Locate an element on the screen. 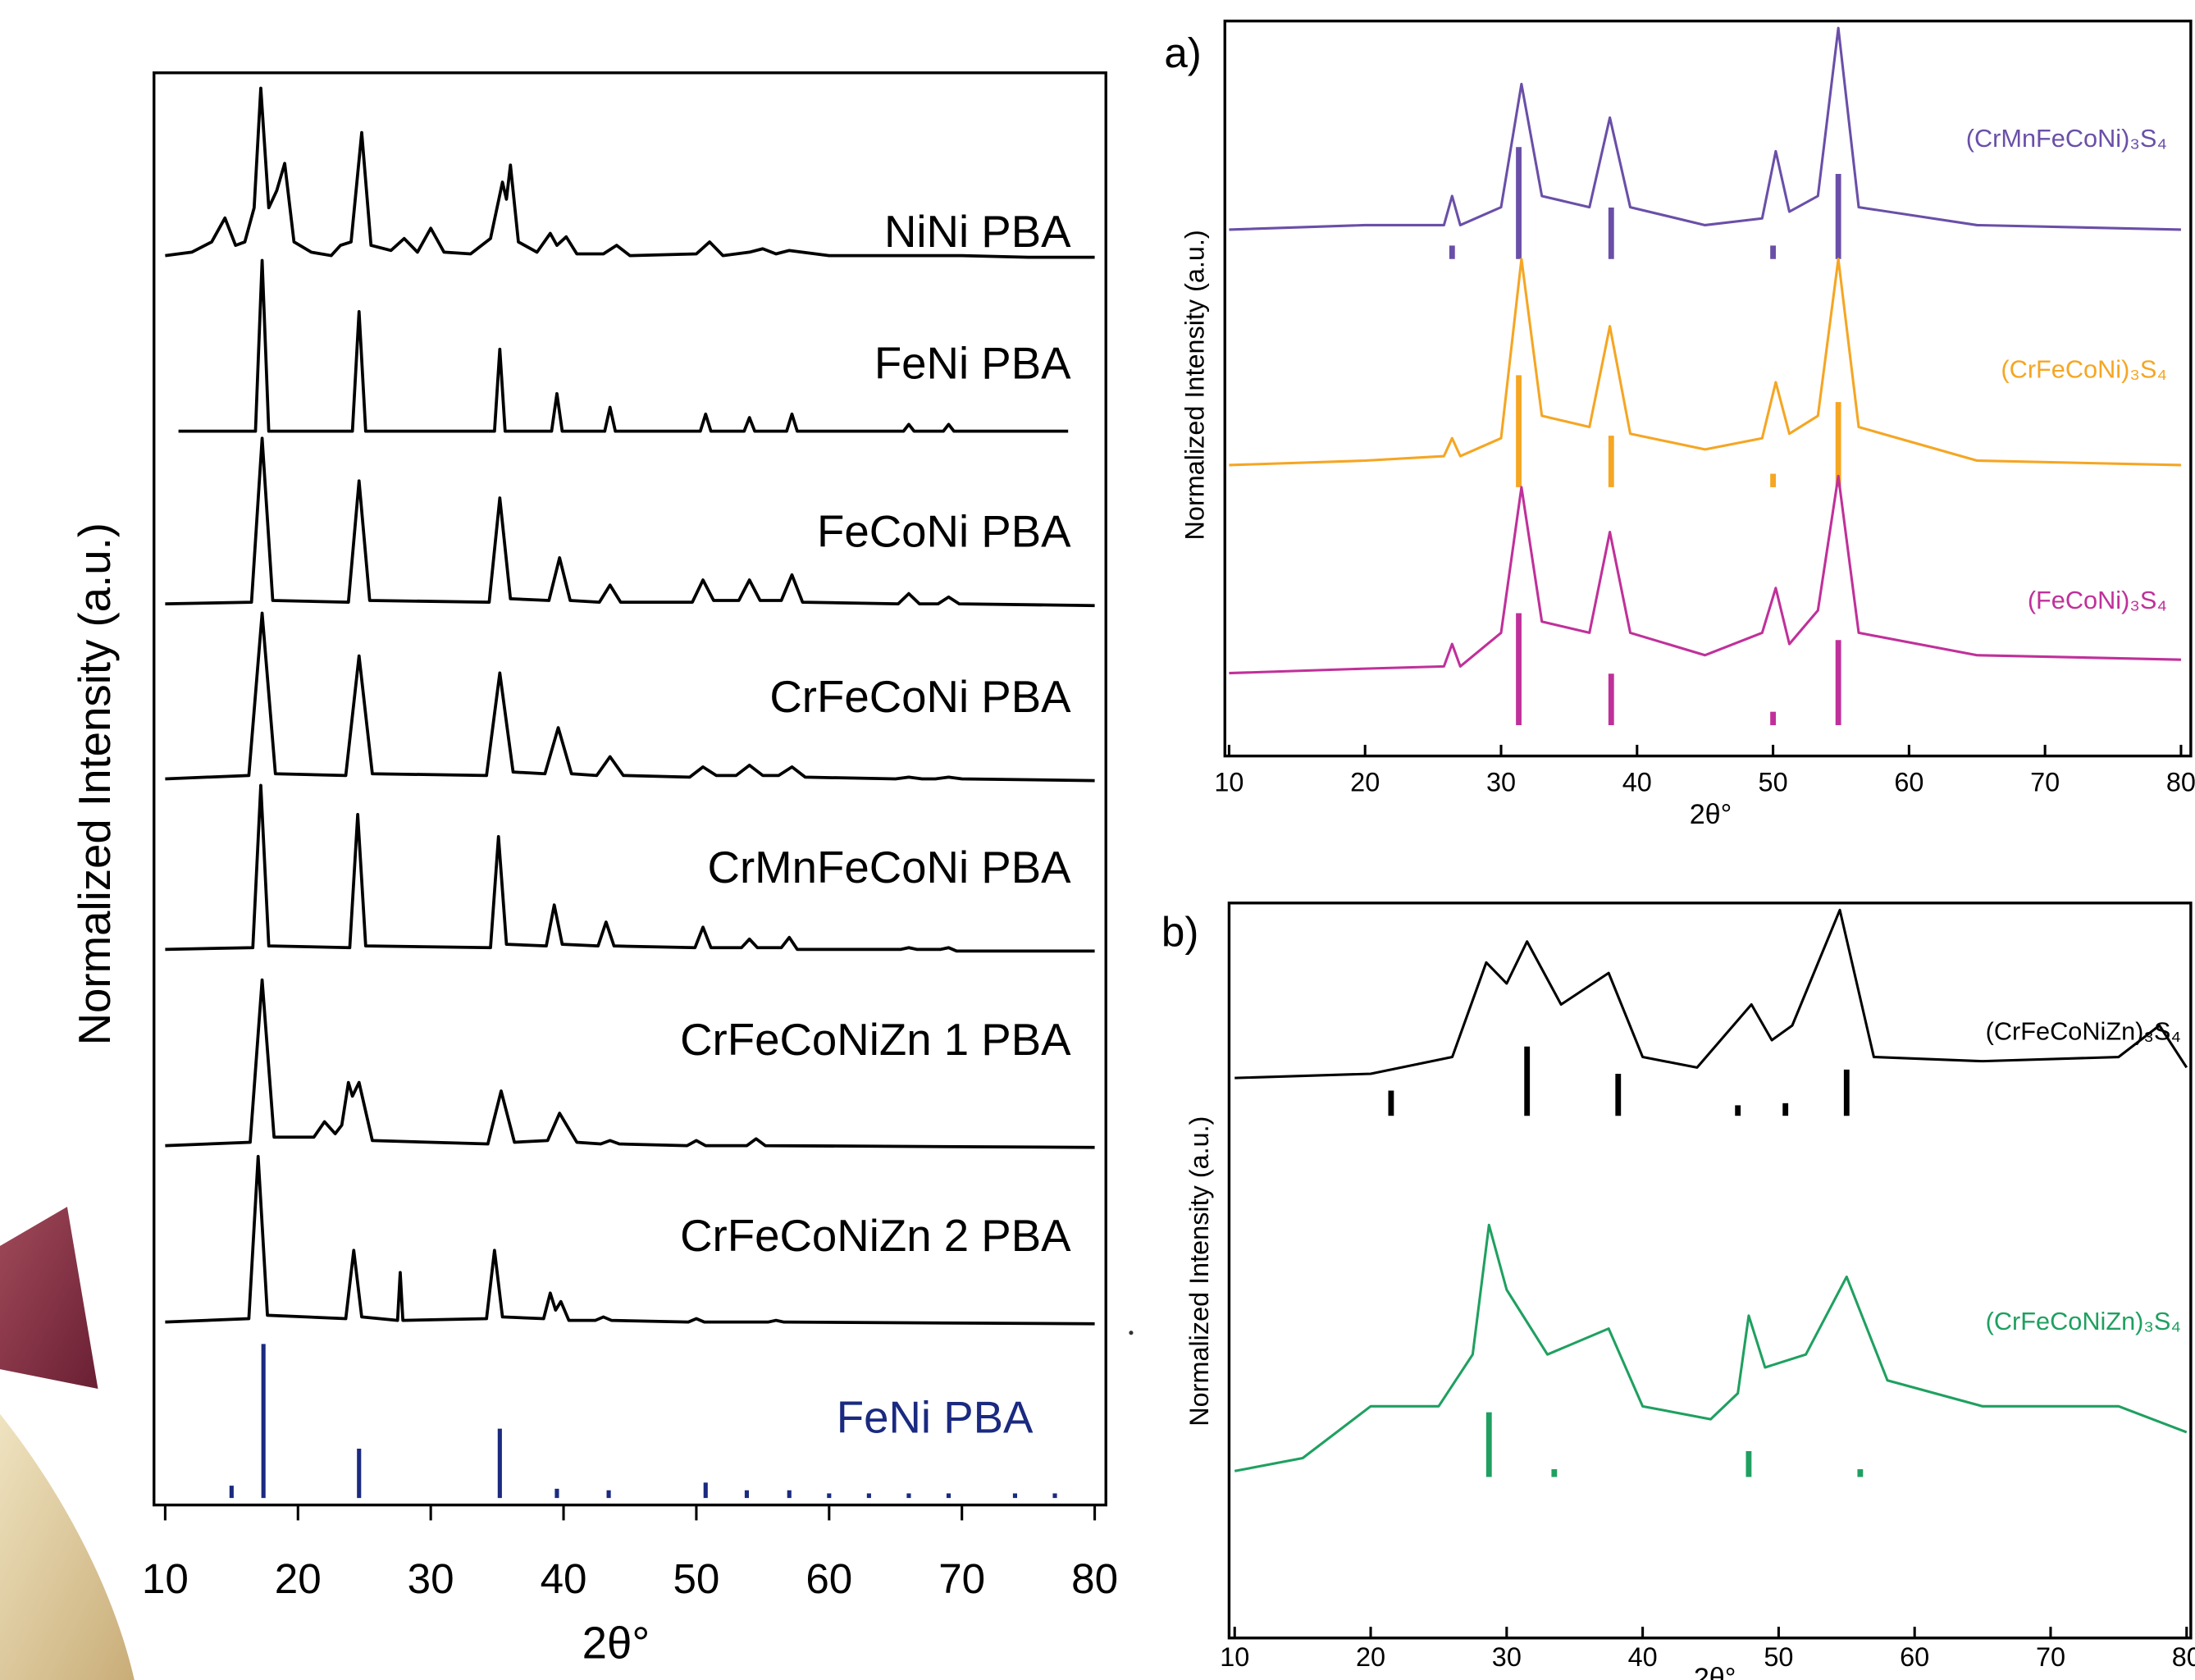 Image resolution: width=2195 pixels, height=1680 pixels. decor-arrow is located at coordinates (49, 1298).